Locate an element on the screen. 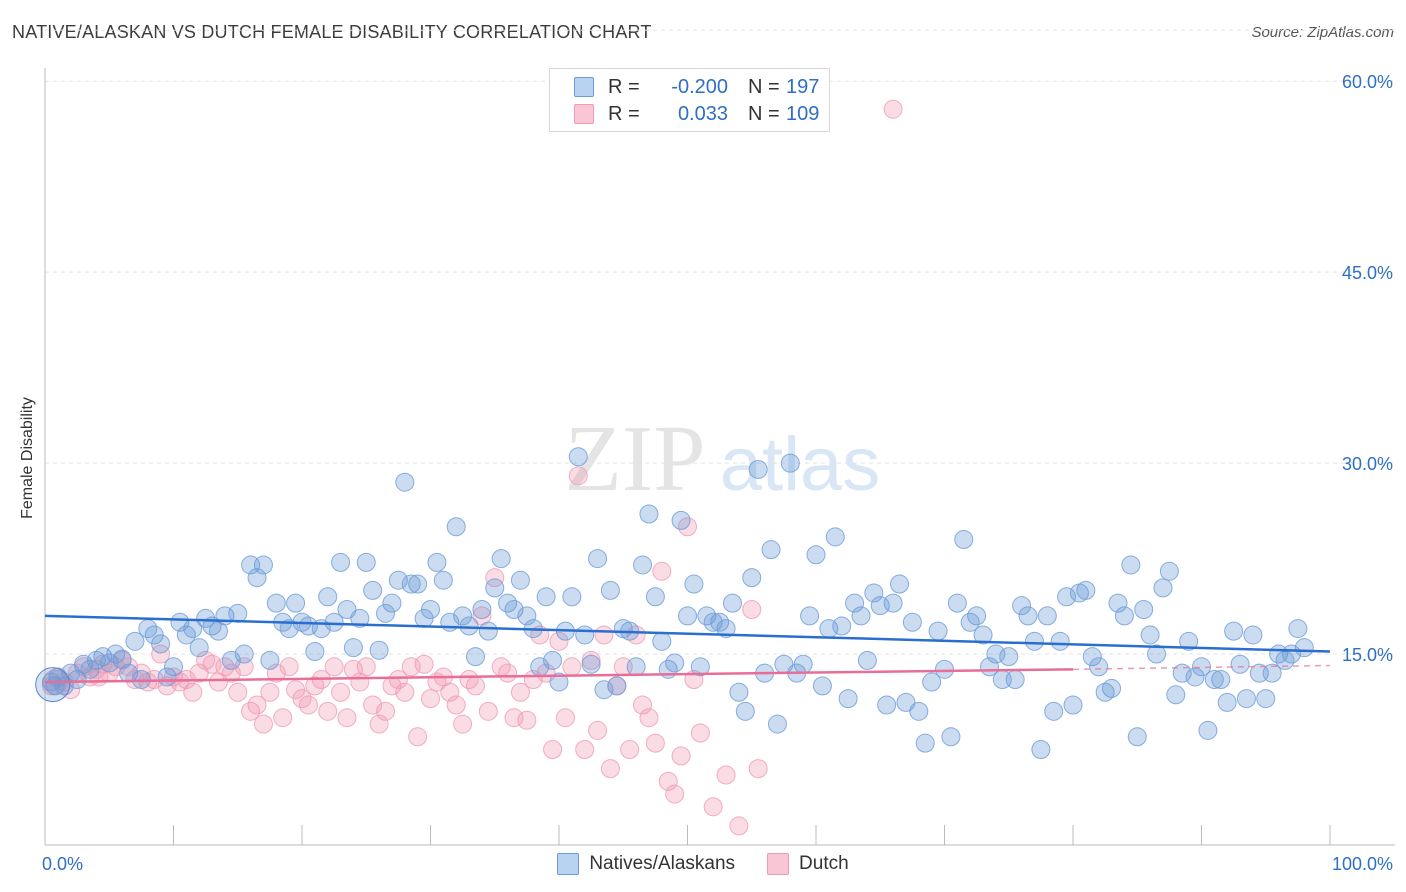  legend-r-value-natives: -0.200 is located at coordinates (699, 86).